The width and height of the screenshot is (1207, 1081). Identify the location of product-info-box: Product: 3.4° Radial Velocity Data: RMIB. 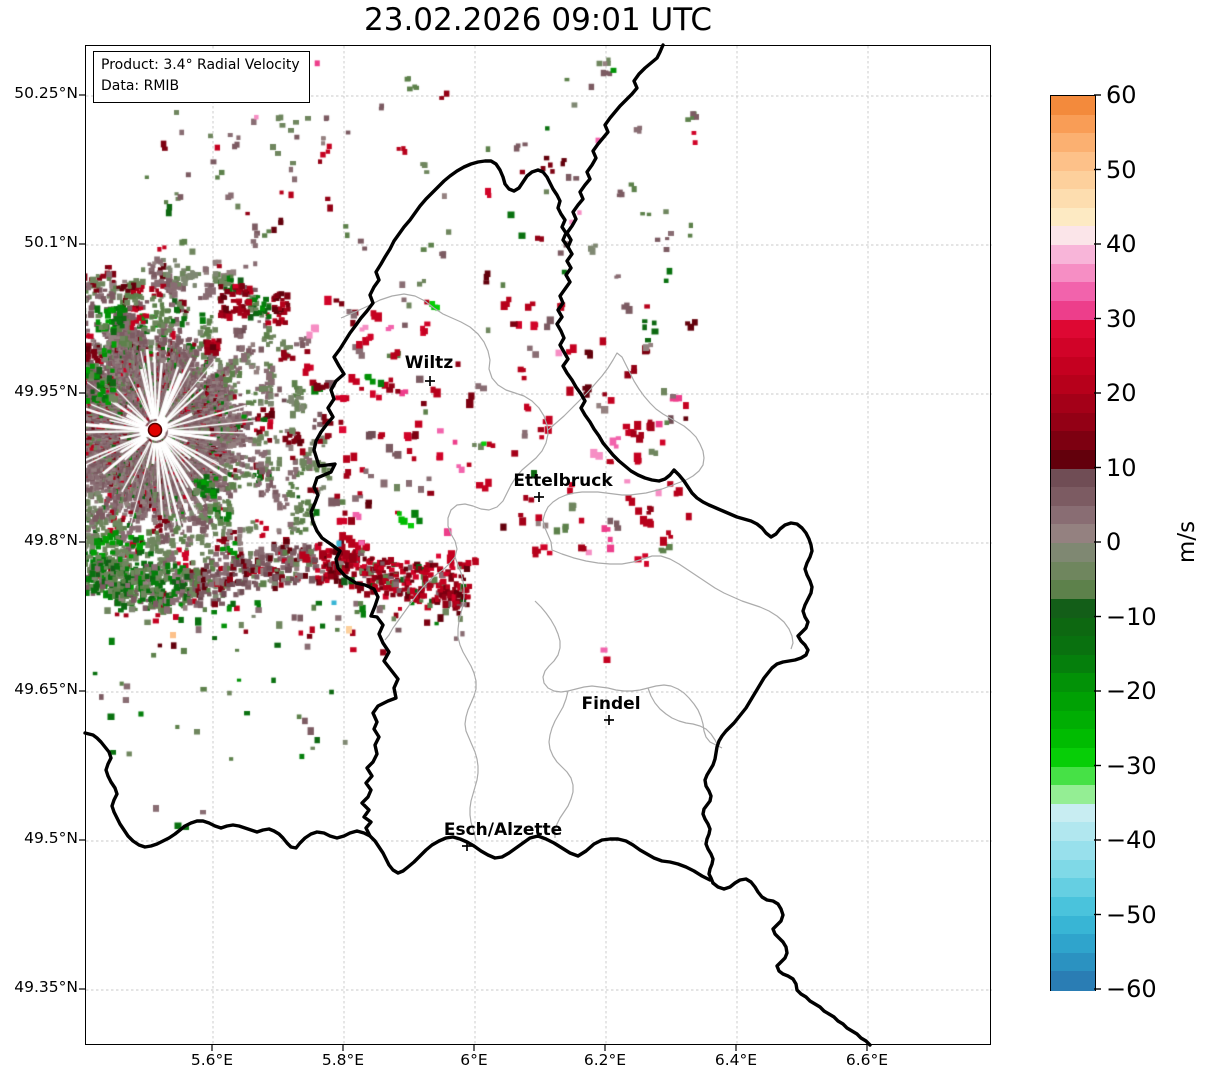
(201, 77).